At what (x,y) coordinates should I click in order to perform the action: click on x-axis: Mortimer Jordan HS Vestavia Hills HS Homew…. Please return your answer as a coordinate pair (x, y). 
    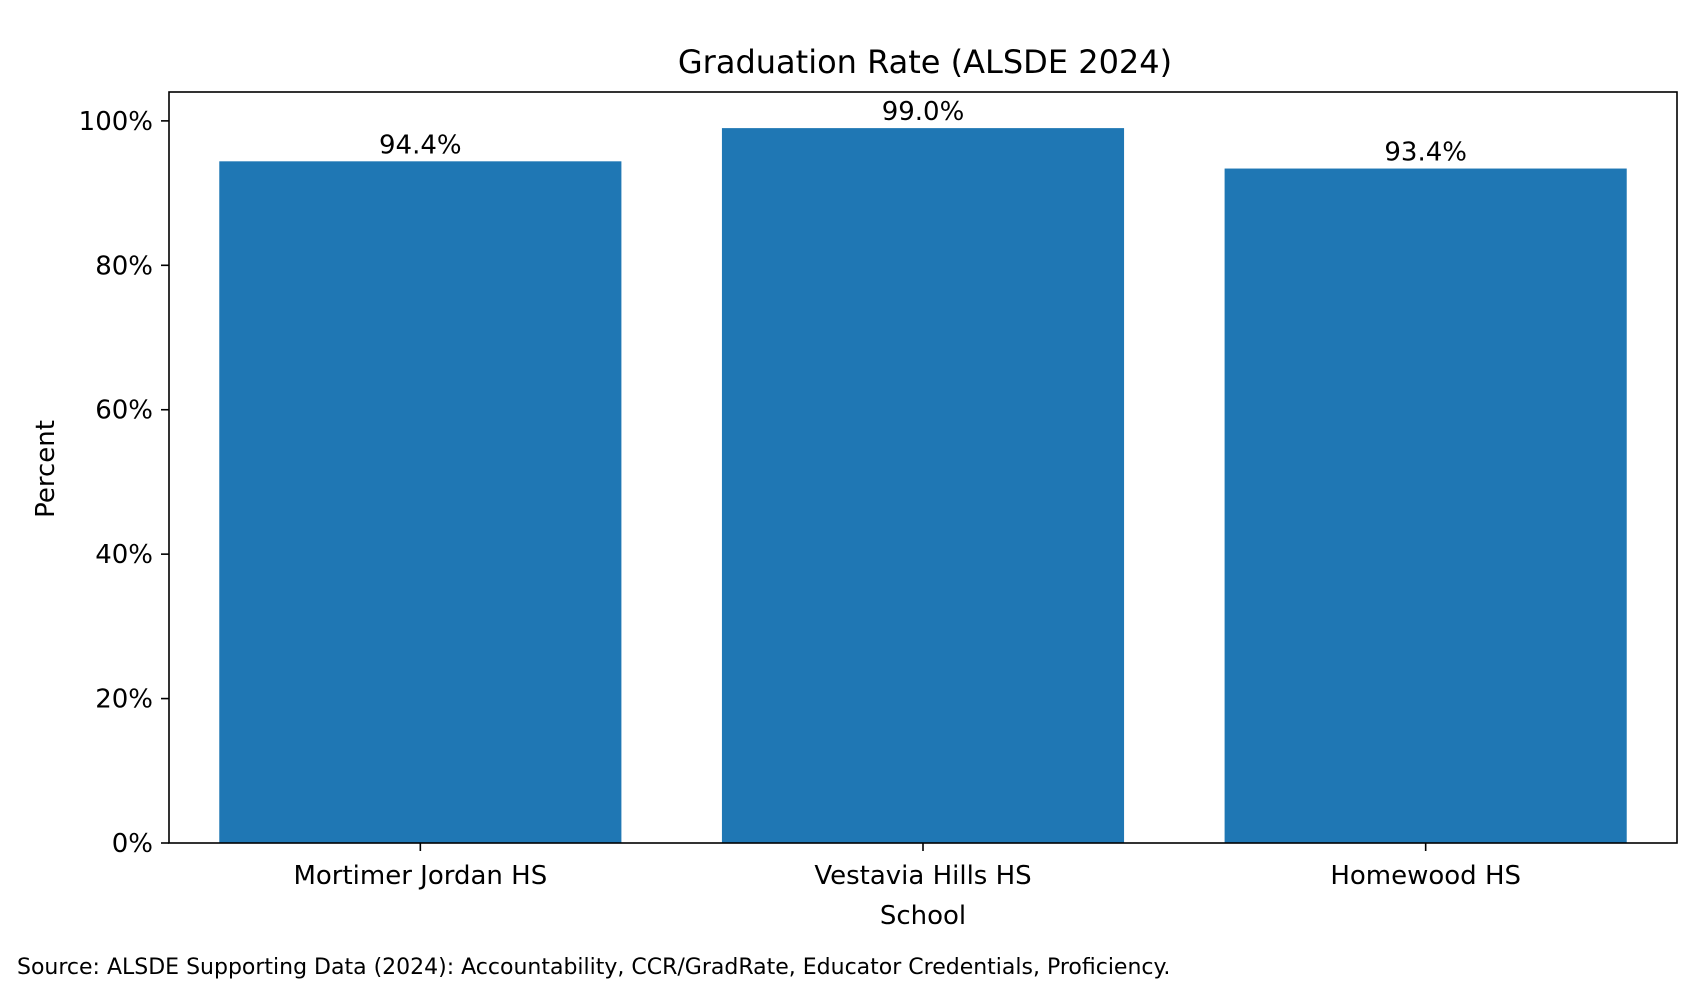
    Looking at the image, I should click on (907, 867).